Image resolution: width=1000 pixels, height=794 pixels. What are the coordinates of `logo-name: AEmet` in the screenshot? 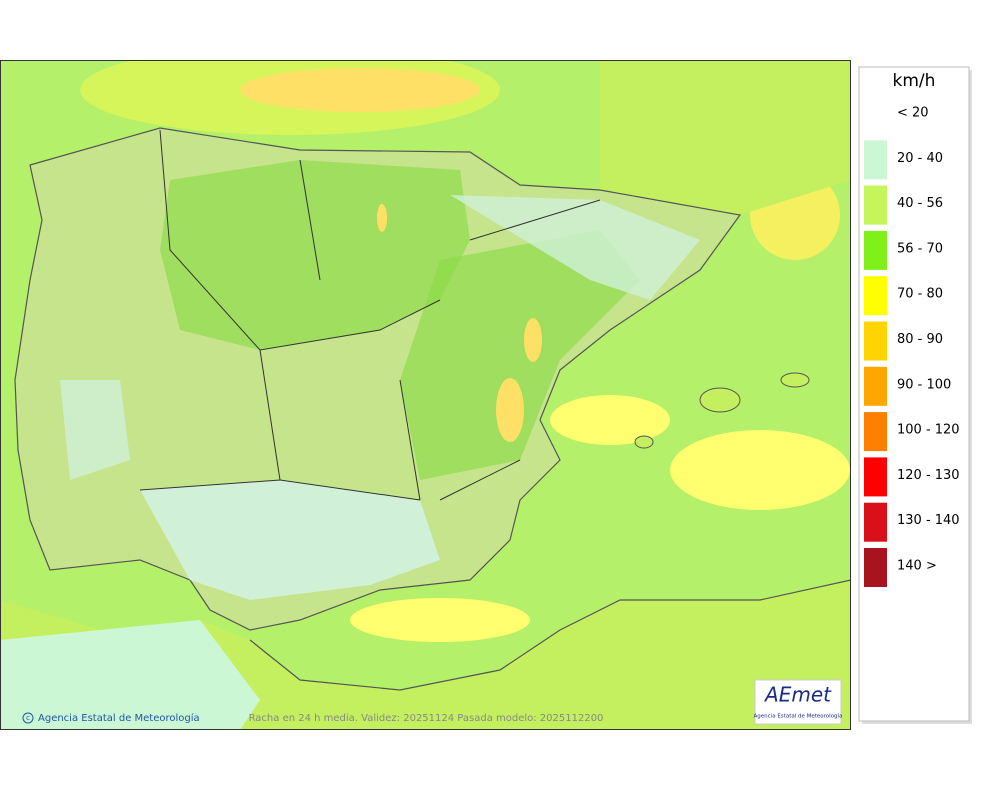 It's located at (797, 695).